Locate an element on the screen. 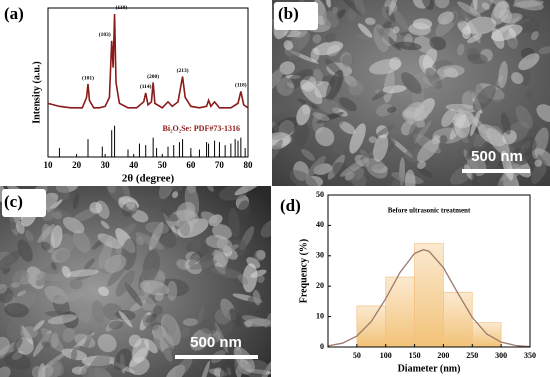  label-background is located at coordinates (296, 16).